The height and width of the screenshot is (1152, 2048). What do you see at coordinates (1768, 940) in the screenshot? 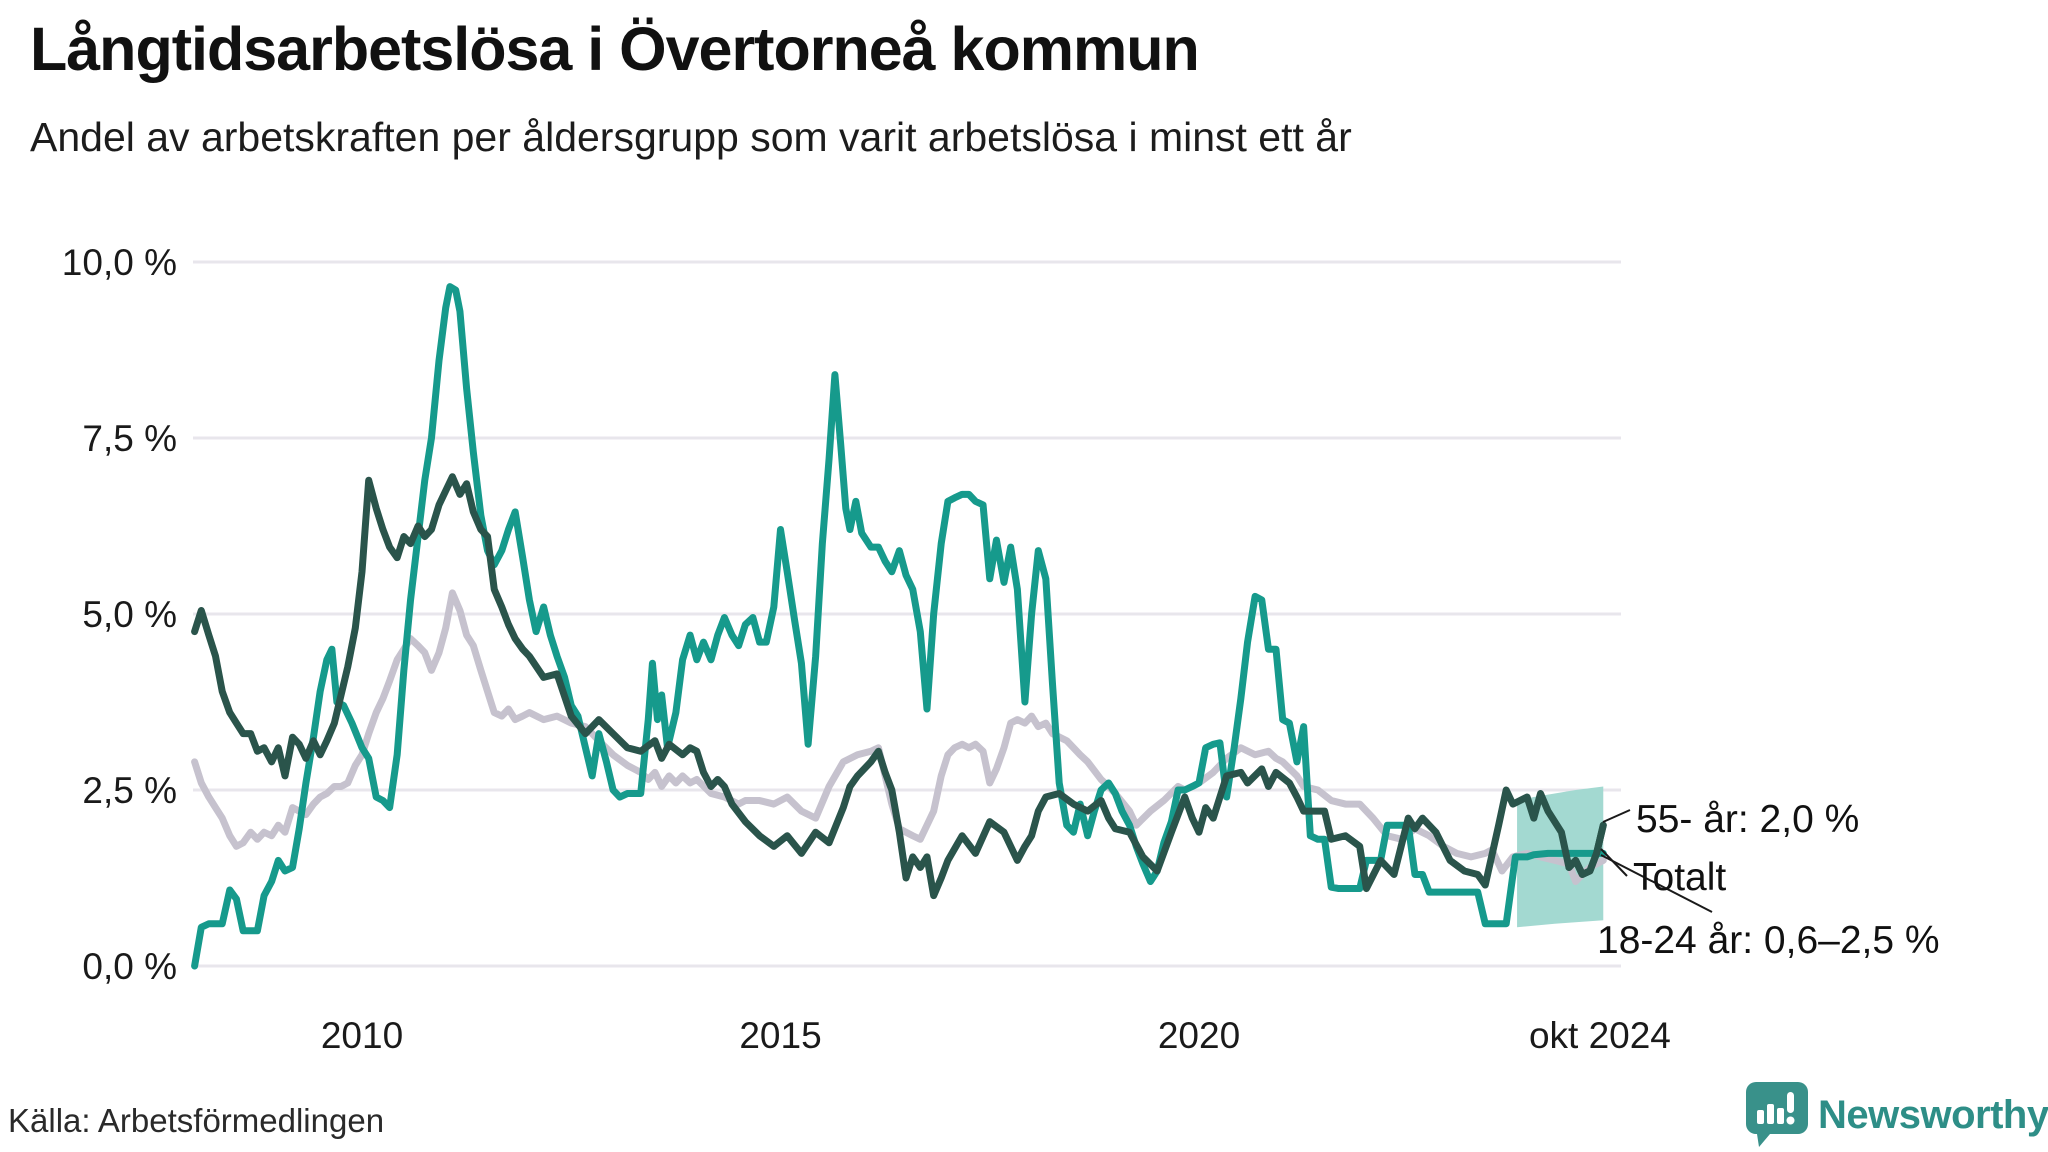
I see `series-end-annotation: 18-24 år: 0,6–2,5 %` at bounding box center [1768, 940].